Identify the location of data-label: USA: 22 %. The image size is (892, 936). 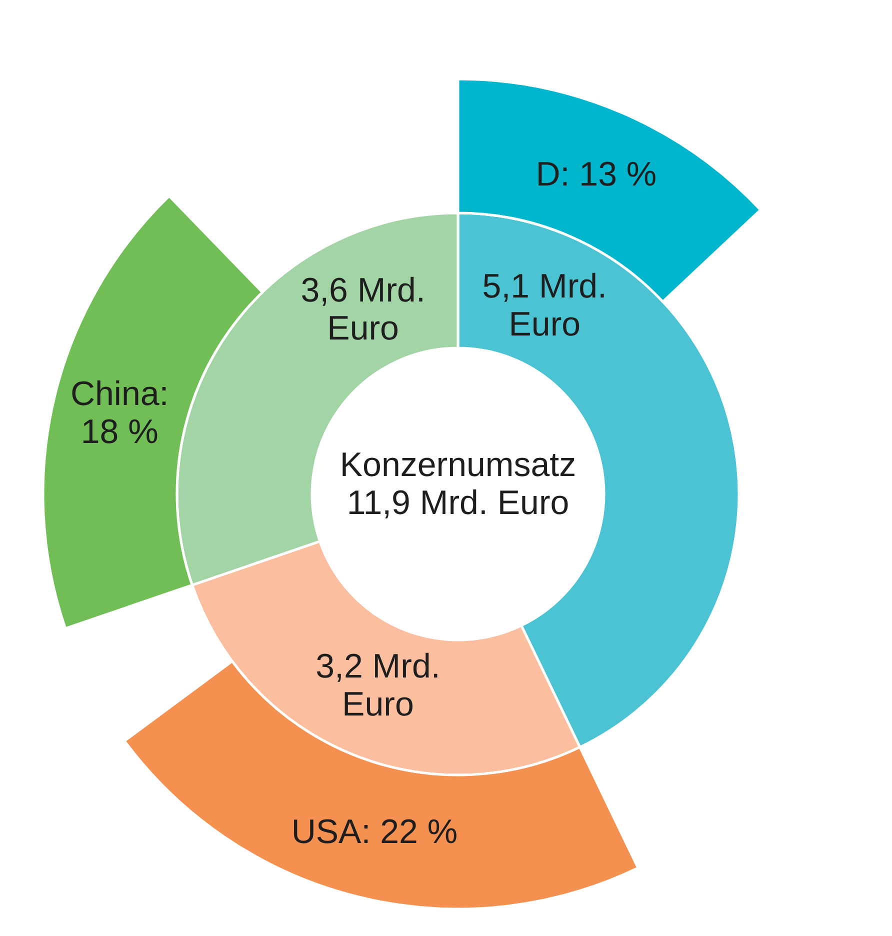
(374, 831).